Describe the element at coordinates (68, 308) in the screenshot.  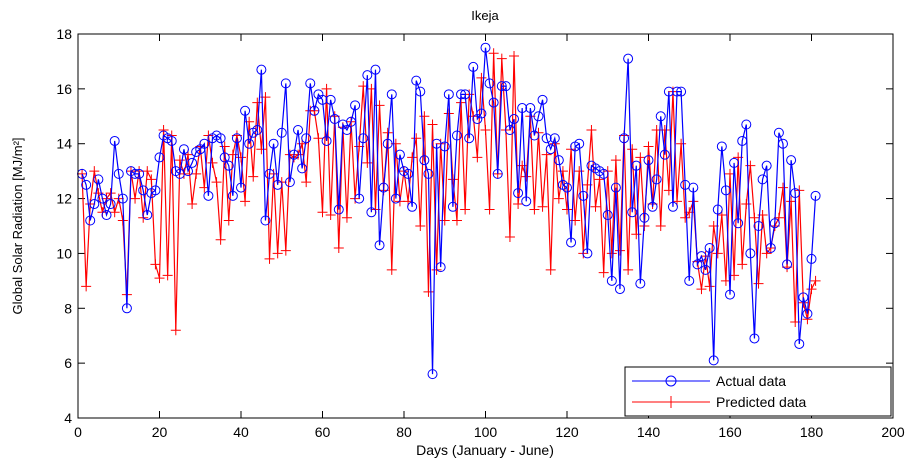
I see `y-tick-label: 8` at that location.